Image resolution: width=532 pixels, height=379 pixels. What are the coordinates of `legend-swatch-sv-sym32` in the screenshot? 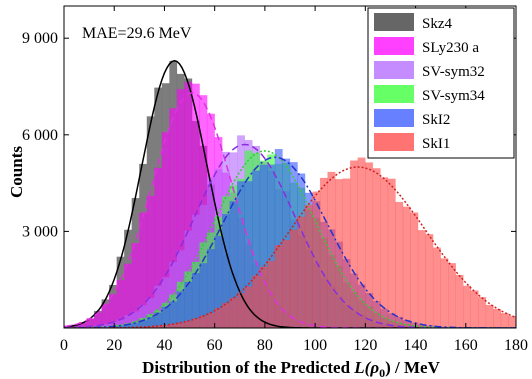 It's located at (394, 70).